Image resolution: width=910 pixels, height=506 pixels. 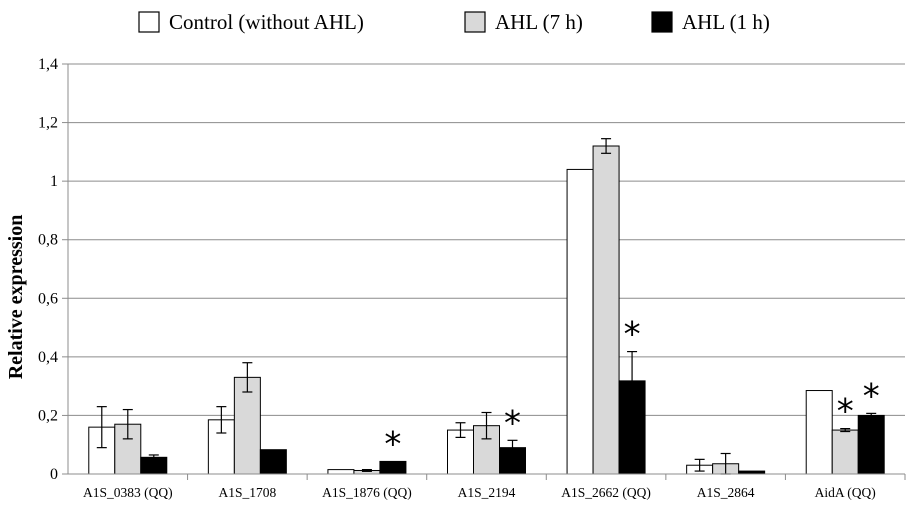 I want to click on y-axis-ticks: 0 0,2 0,4 0,6 0,8 1 1,2 1,4, so click(x=53, y=269).